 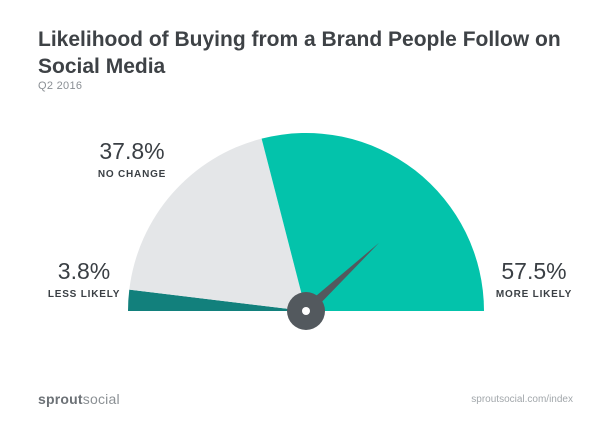 What do you see at coordinates (60, 399) in the screenshot?
I see `logo-bold-text: sprout` at bounding box center [60, 399].